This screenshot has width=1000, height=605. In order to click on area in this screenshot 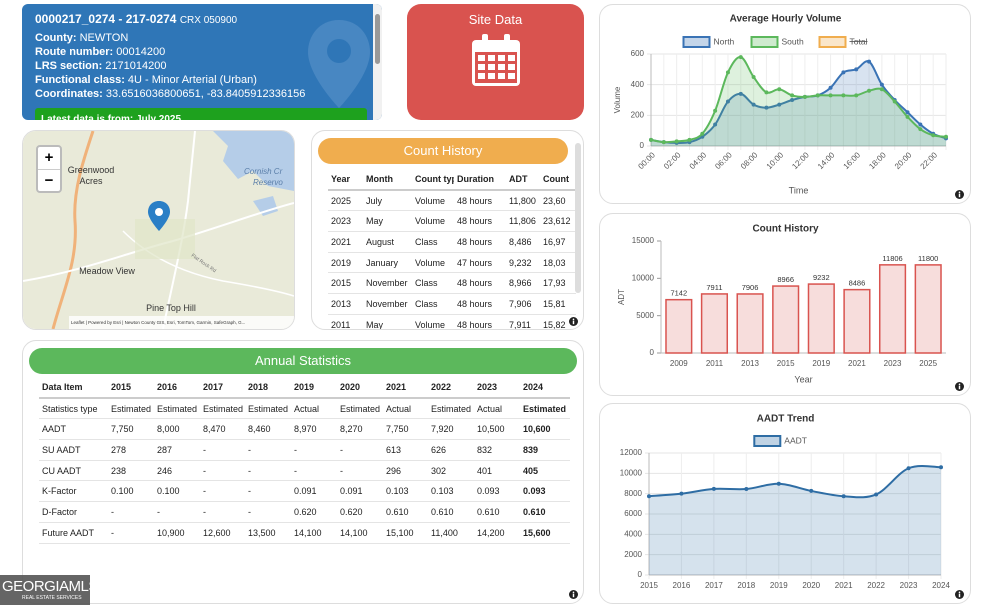, I will do `click(795, 520)`.